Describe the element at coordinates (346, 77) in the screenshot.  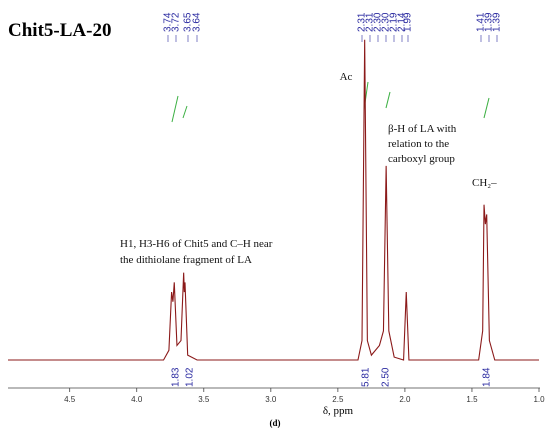
I see `annotation: Ac` at that location.